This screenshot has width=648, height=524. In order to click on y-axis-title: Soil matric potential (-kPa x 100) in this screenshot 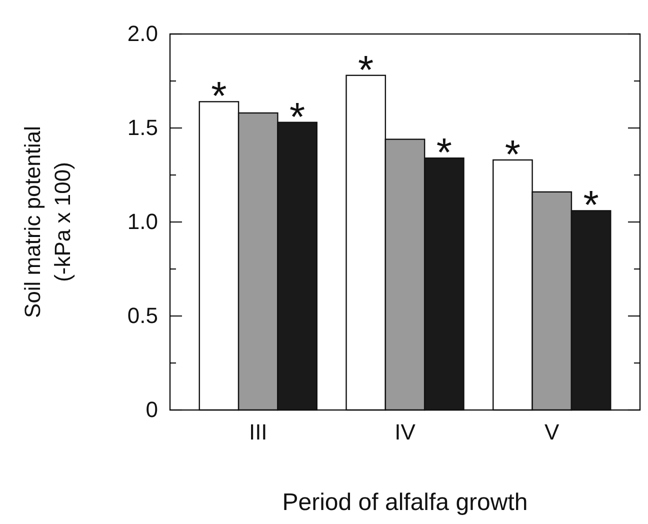, I will do `click(47, 222)`.